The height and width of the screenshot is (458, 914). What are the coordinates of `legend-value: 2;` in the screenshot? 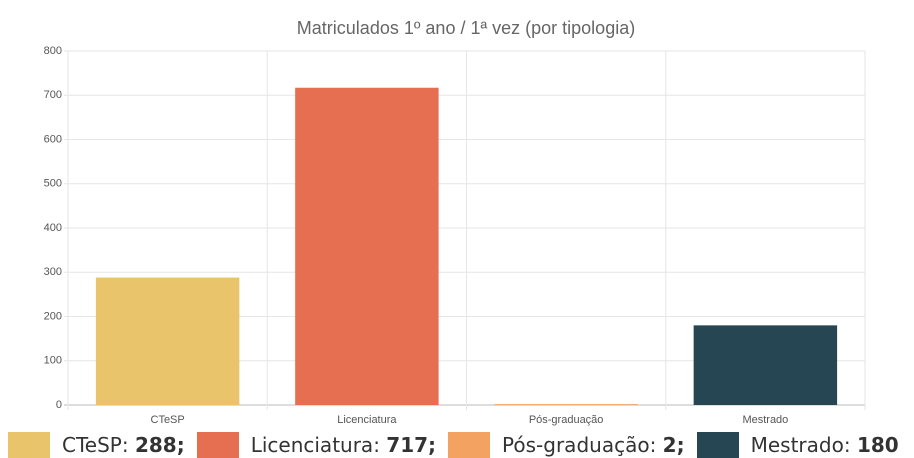 It's located at (673, 445).